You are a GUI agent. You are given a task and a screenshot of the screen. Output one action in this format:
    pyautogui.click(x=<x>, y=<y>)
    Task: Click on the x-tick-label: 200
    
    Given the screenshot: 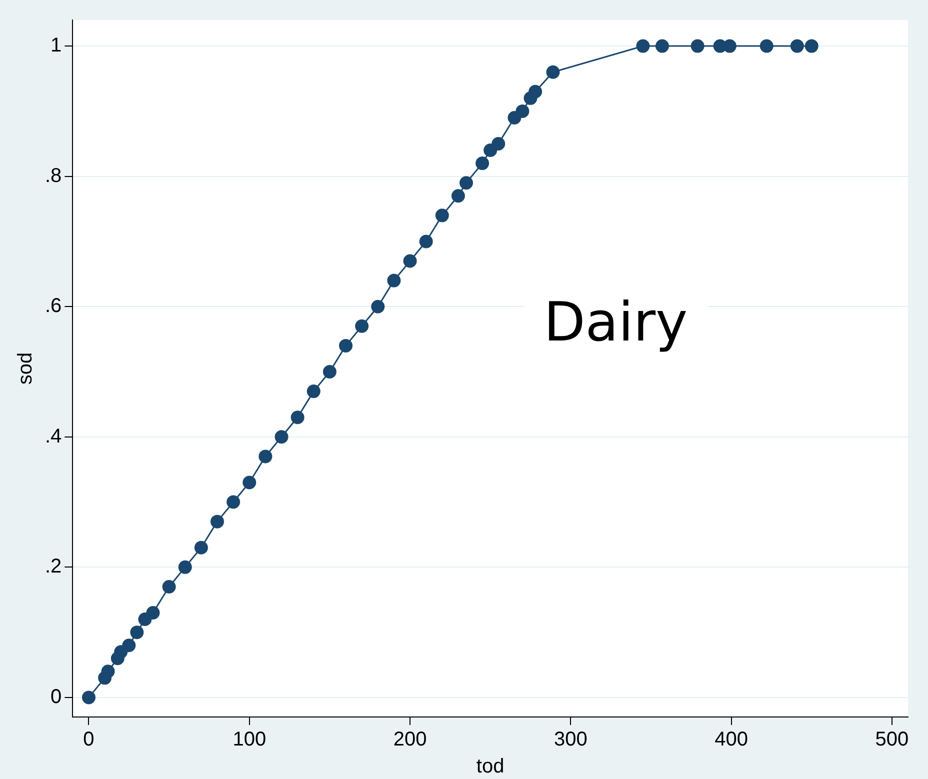 What is the action you would take?
    pyautogui.click(x=410, y=739)
    